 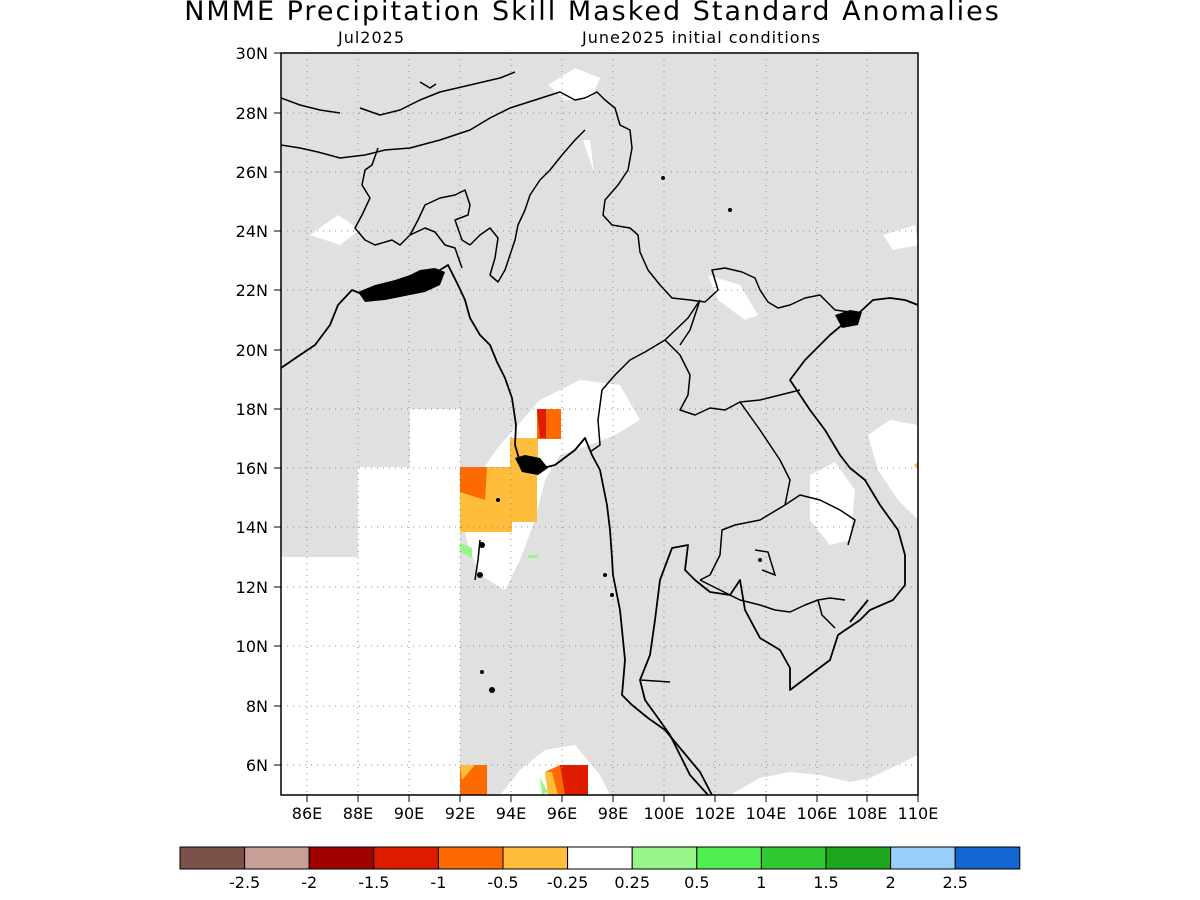 I want to click on lat-label: 8N, so click(x=257, y=706).